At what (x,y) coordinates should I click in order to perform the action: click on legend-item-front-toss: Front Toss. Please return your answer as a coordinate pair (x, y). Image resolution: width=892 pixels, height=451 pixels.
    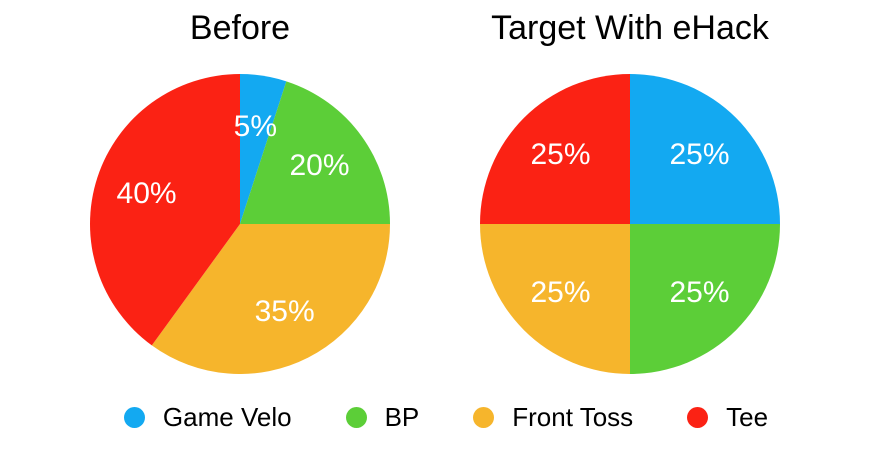
    Looking at the image, I should click on (553, 417).